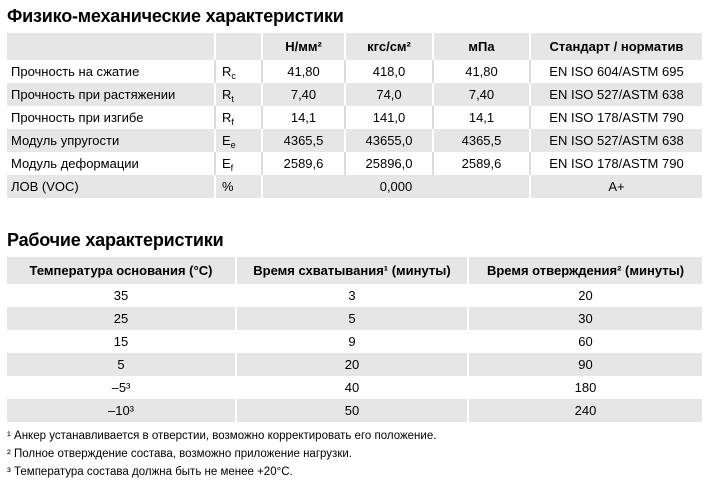 The image size is (709, 482). I want to click on value-n-mm2: 7,40, so click(303, 94).